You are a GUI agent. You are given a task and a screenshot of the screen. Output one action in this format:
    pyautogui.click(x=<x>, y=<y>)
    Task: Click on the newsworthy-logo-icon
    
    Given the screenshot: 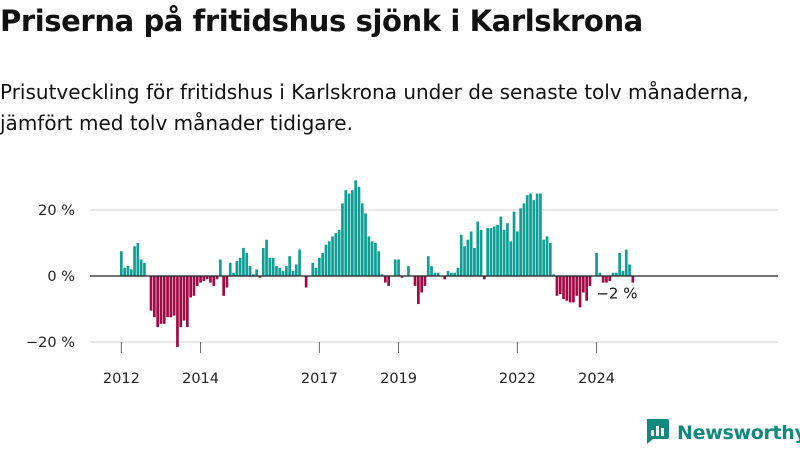 What is the action you would take?
    pyautogui.click(x=657, y=433)
    